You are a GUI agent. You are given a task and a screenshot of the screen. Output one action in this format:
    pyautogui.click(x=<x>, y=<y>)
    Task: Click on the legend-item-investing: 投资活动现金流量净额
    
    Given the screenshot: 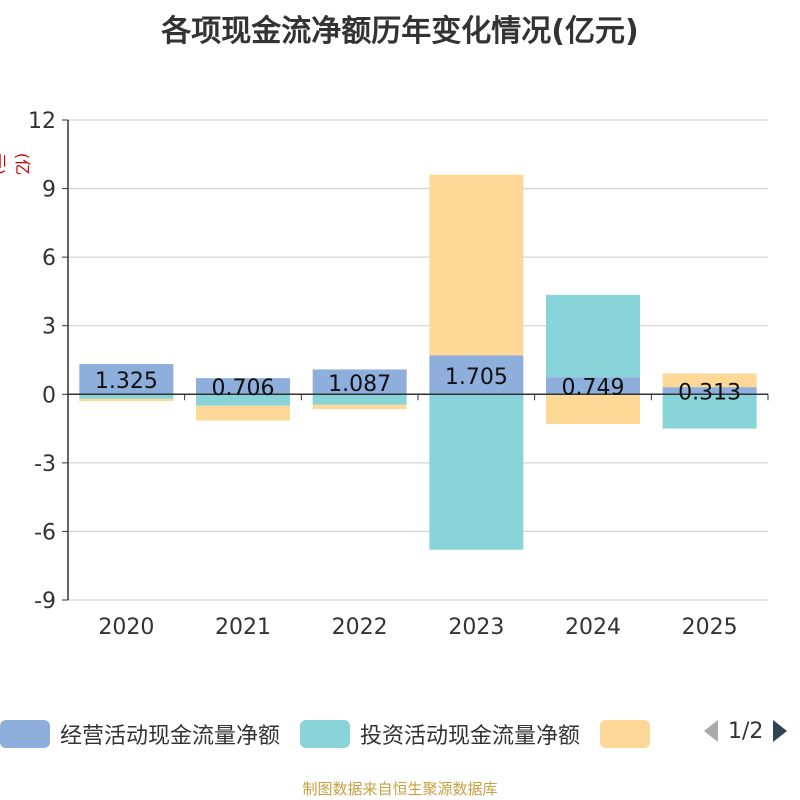 What is the action you would take?
    pyautogui.click(x=440, y=734)
    